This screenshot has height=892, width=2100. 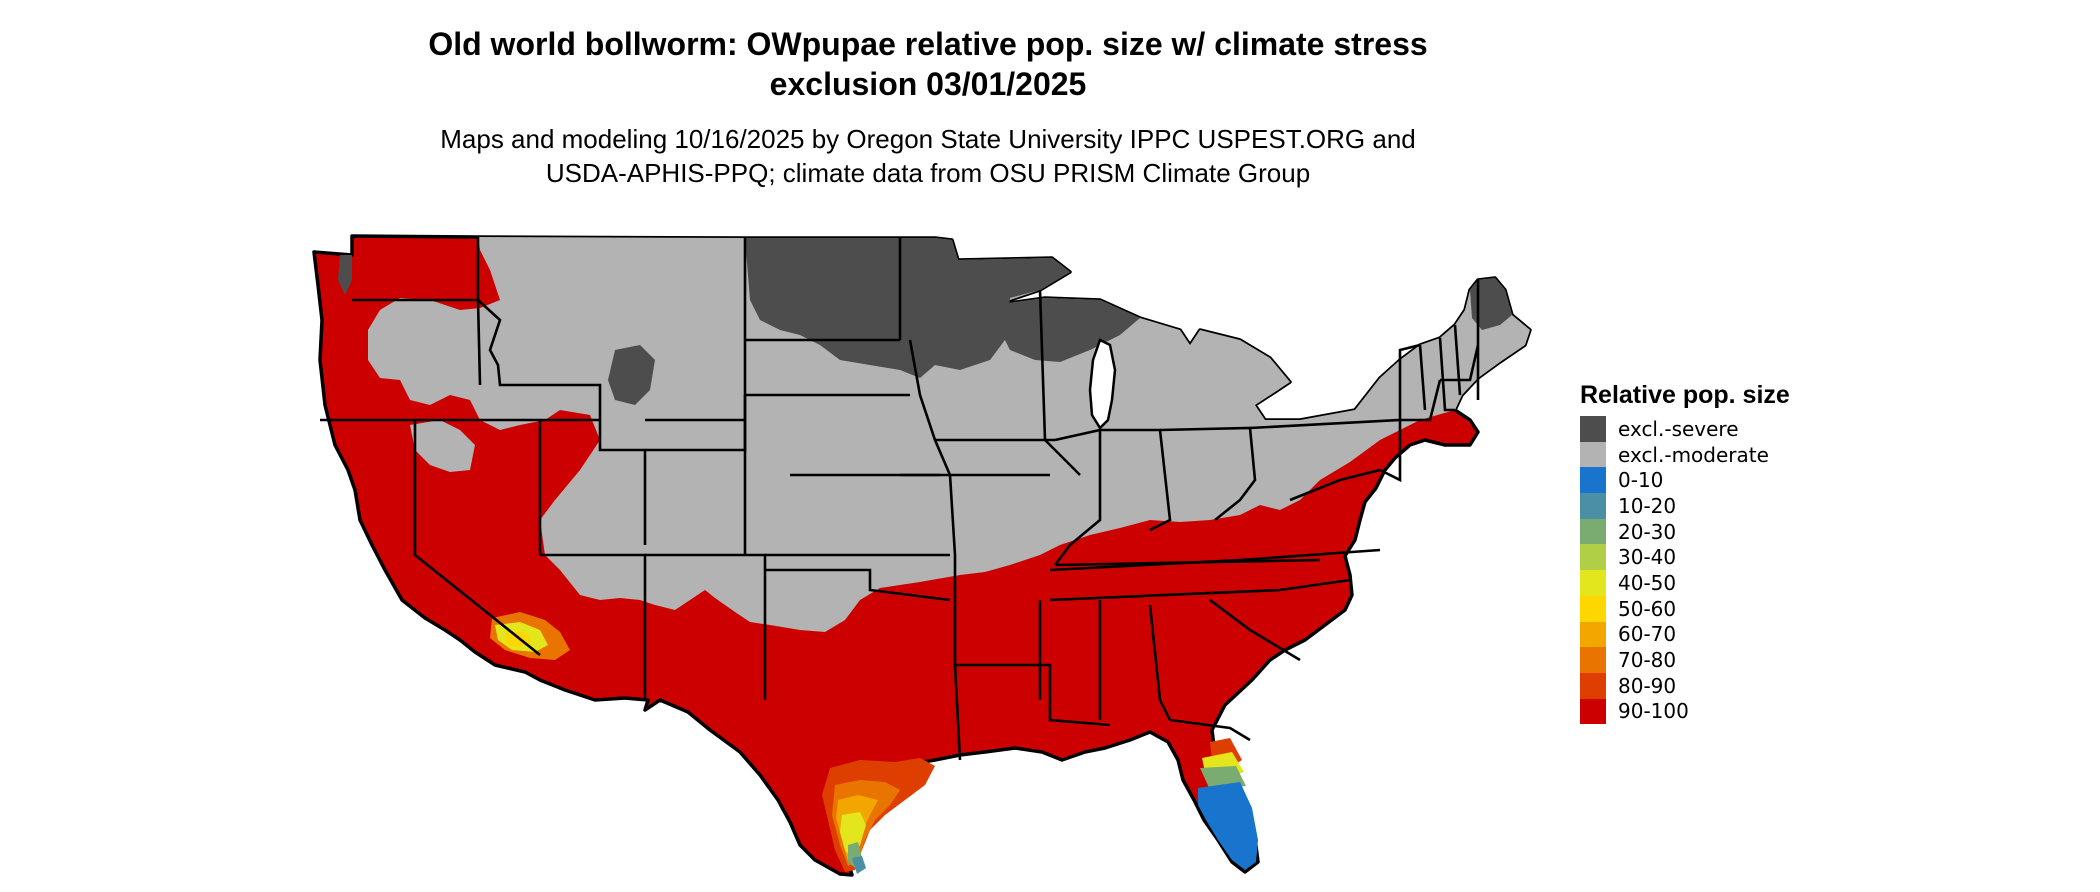 I want to click on legend-item: 30-40, so click(x=1685, y=557).